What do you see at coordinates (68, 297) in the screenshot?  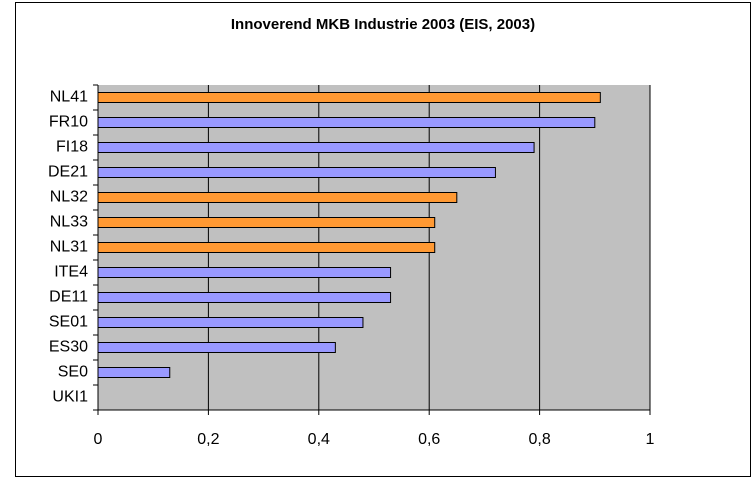 I see `y-tick-label: DE11` at bounding box center [68, 297].